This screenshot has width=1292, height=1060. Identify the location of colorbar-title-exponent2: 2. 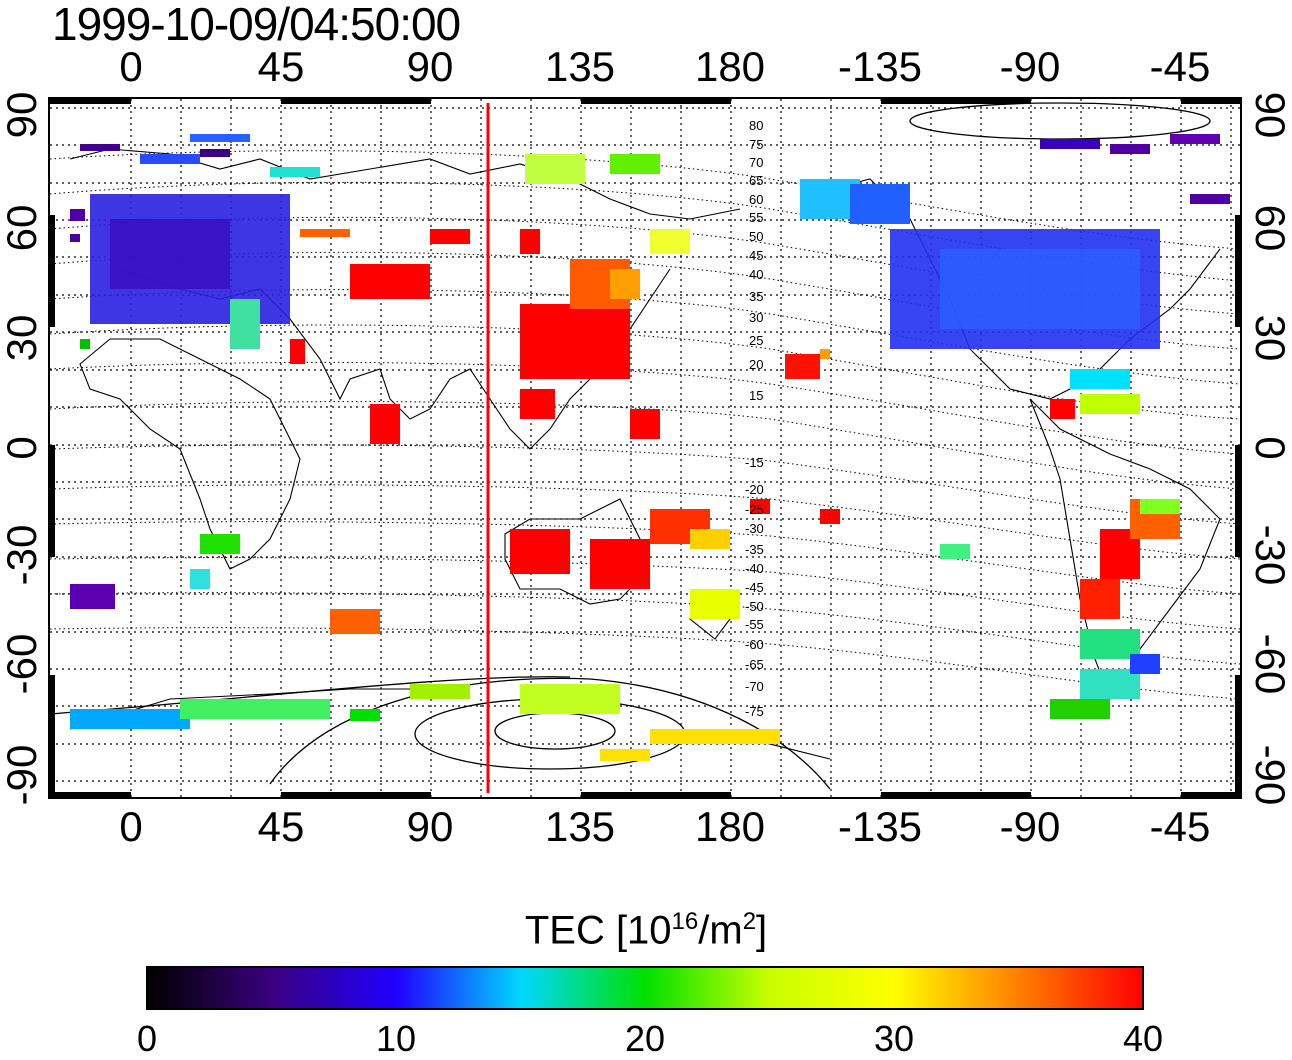
(749, 921).